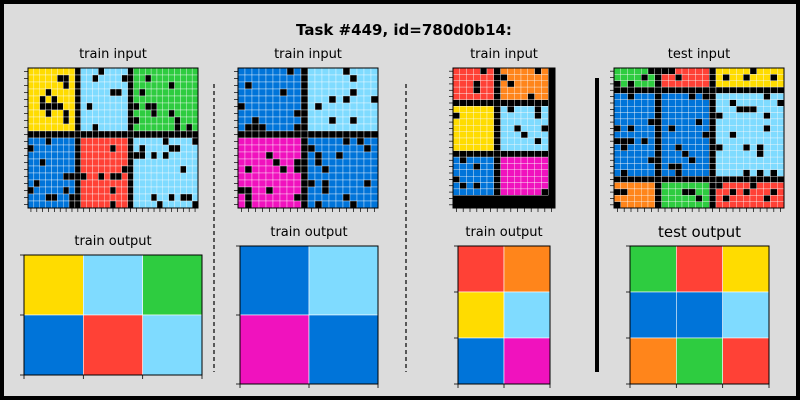 Image resolution: width=800 pixels, height=400 pixels. Describe the element at coordinates (481, 315) in the screenshot. I see `output-cell` at that location.